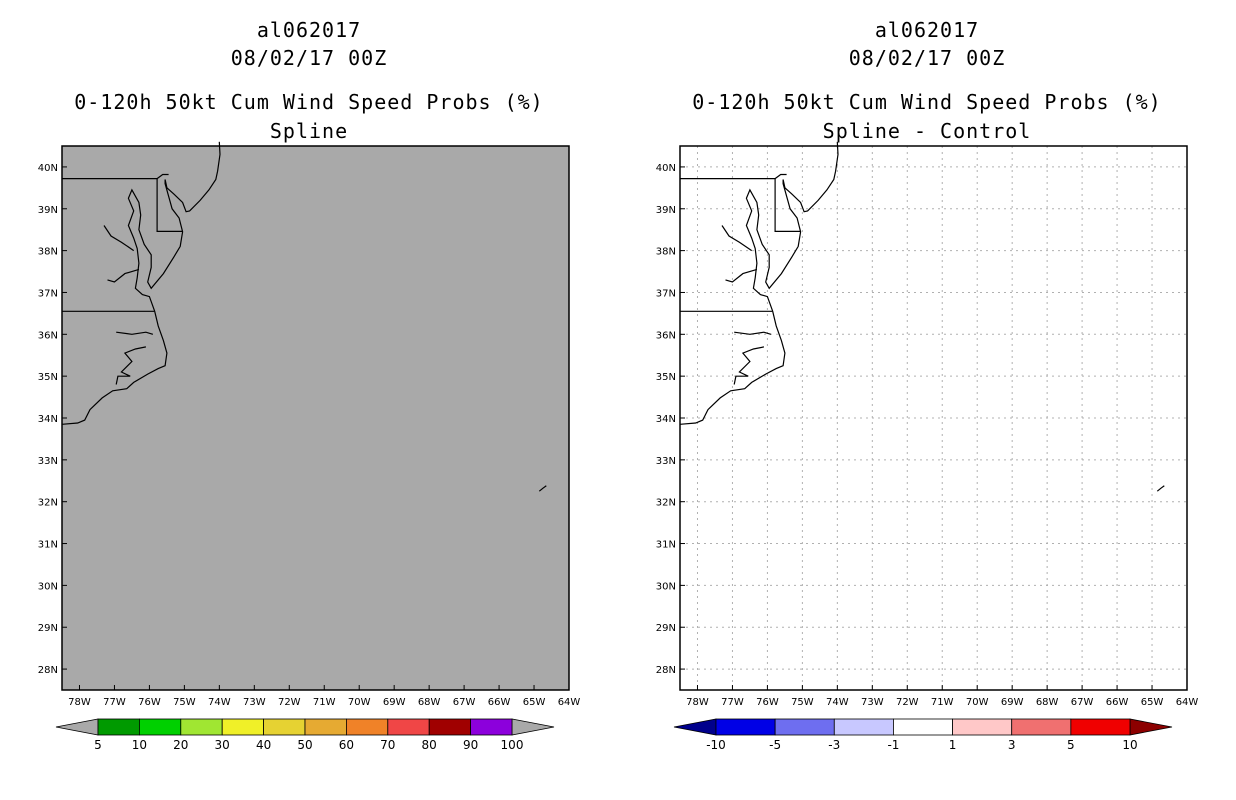 The height and width of the screenshot is (800, 1236). Describe the element at coordinates (394, 702) in the screenshot. I see `lon-tick-label: 69W` at that location.